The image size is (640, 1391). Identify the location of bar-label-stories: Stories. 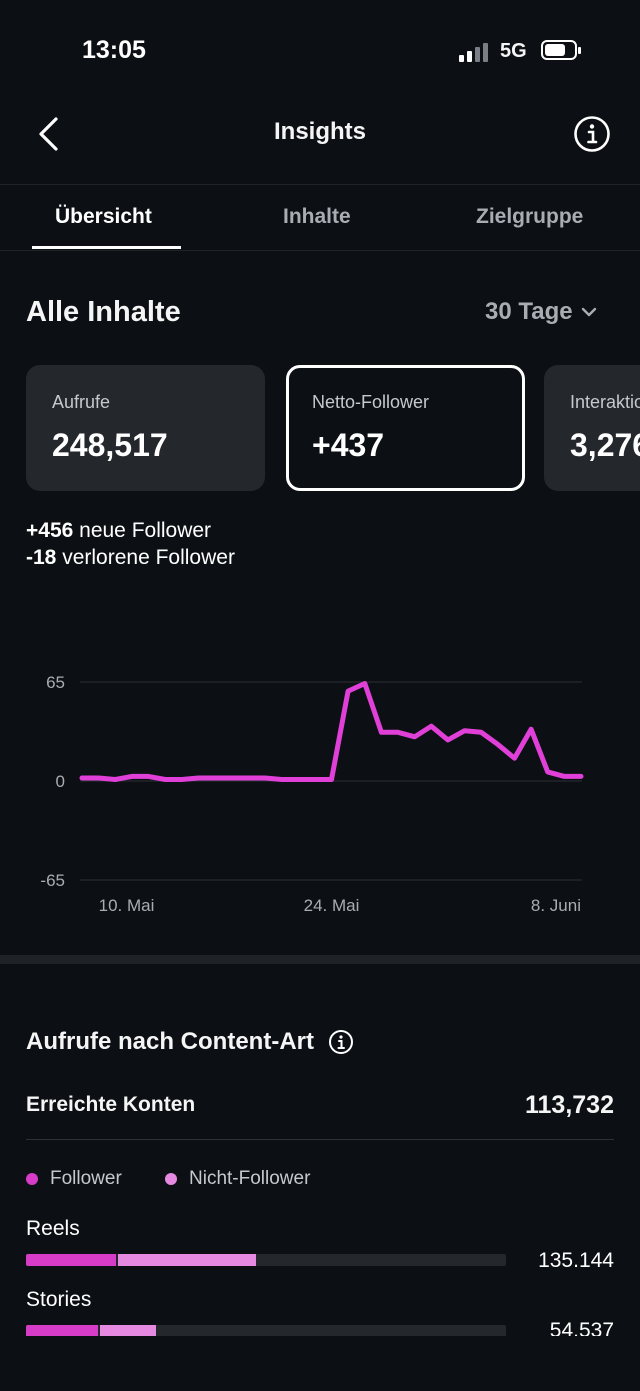
(59, 1299).